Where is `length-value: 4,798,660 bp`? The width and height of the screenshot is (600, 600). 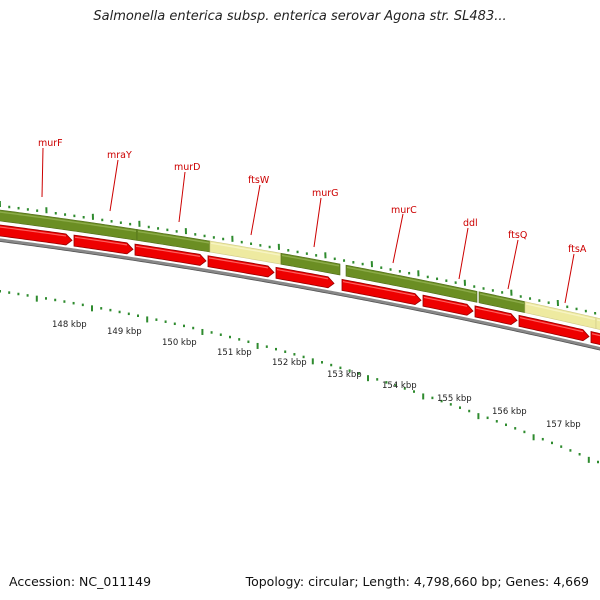
length-value: 4,798,660 bp is located at coordinates (455, 581).